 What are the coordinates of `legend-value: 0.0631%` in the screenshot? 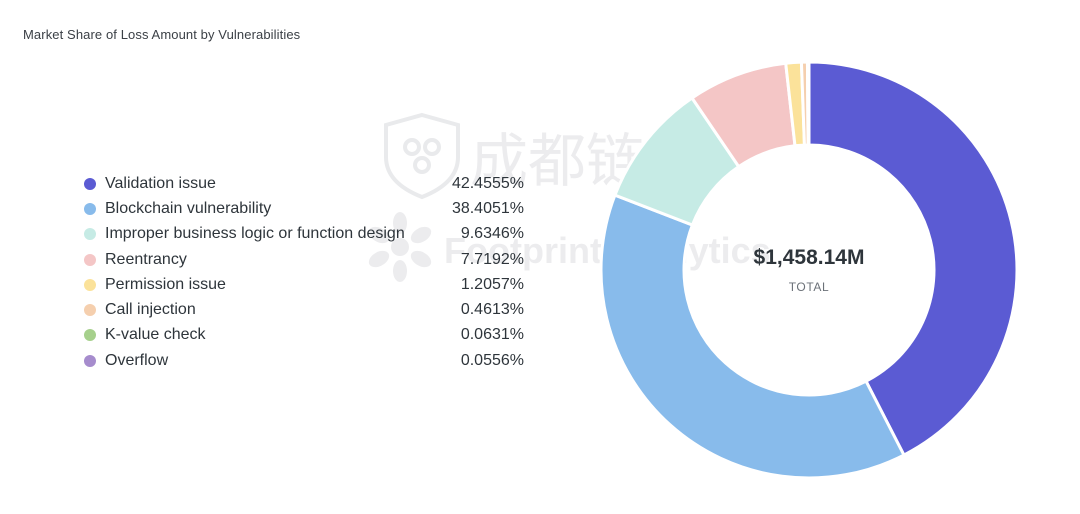 It's located at (492, 335).